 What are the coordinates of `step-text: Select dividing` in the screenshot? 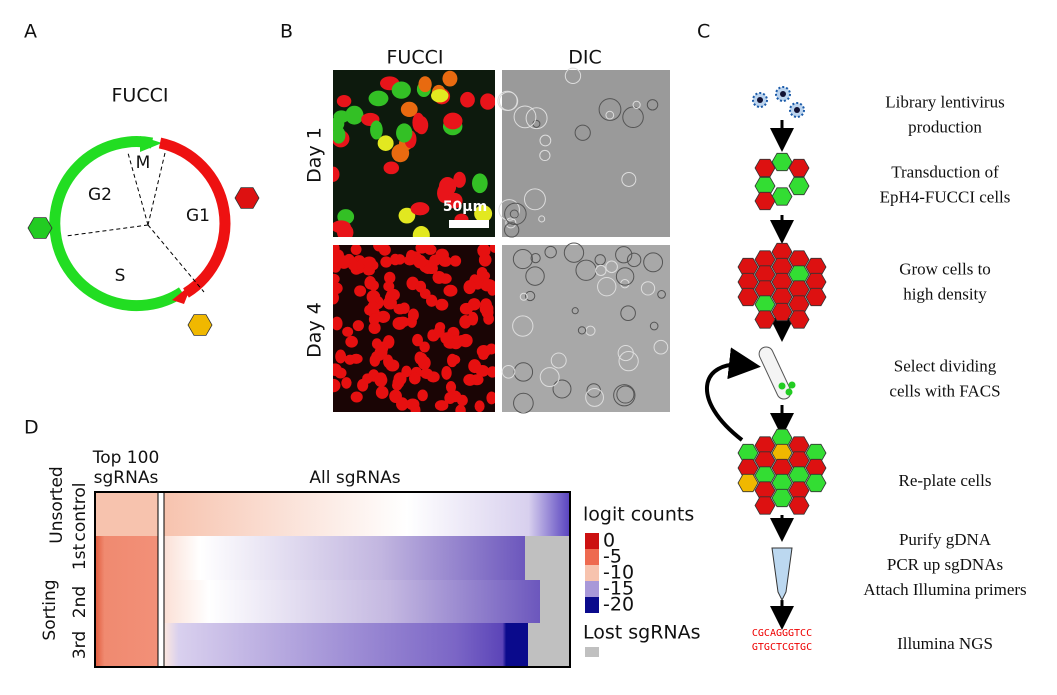 It's located at (945, 365).